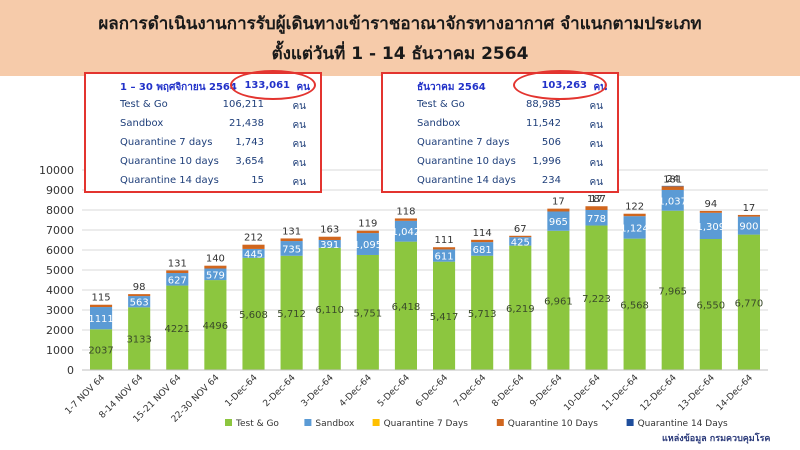 The height and width of the screenshot is (450, 800). I want to click on data-label: 6,568, so click(634, 305).